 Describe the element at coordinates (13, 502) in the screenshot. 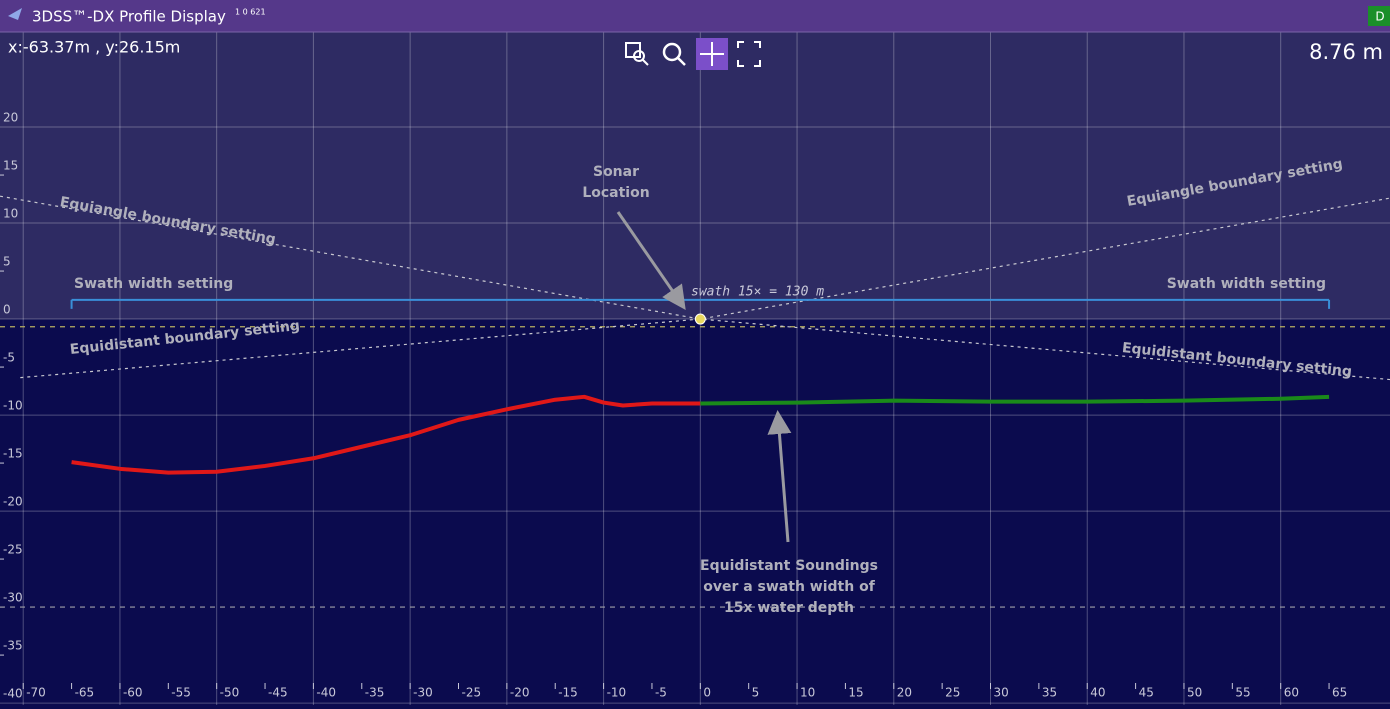

I see `y-tick-label: -20` at that location.